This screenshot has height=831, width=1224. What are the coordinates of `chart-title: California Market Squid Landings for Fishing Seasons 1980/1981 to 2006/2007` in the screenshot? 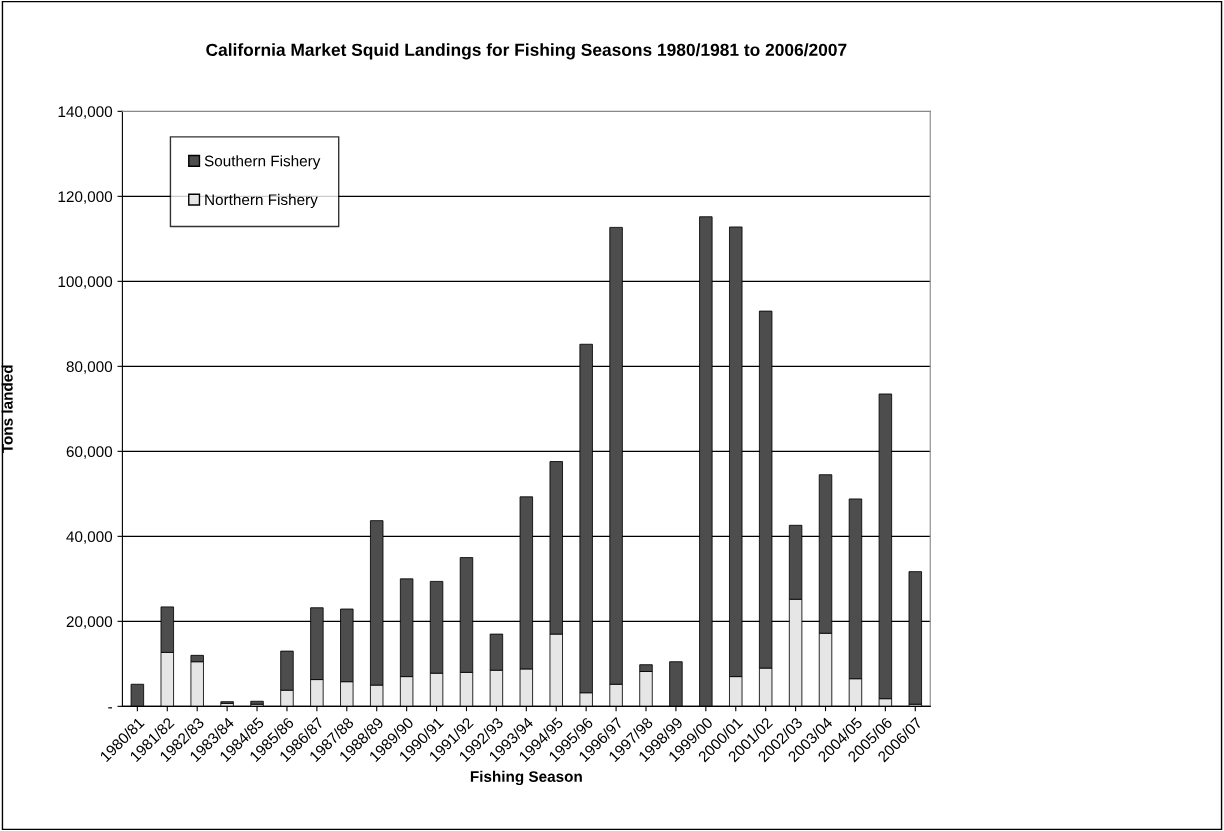 It's located at (526, 51).